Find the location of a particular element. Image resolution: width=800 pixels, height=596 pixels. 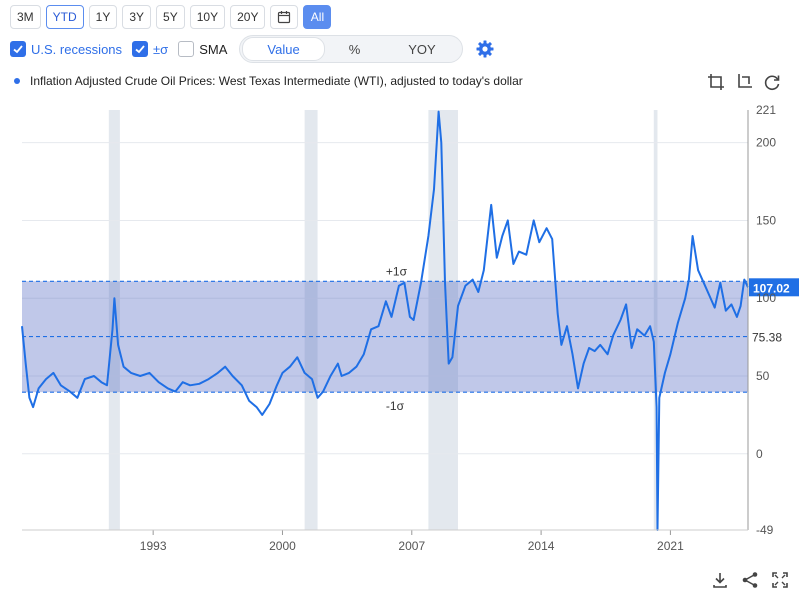

y-tick-label: 0 is located at coordinates (759, 454).